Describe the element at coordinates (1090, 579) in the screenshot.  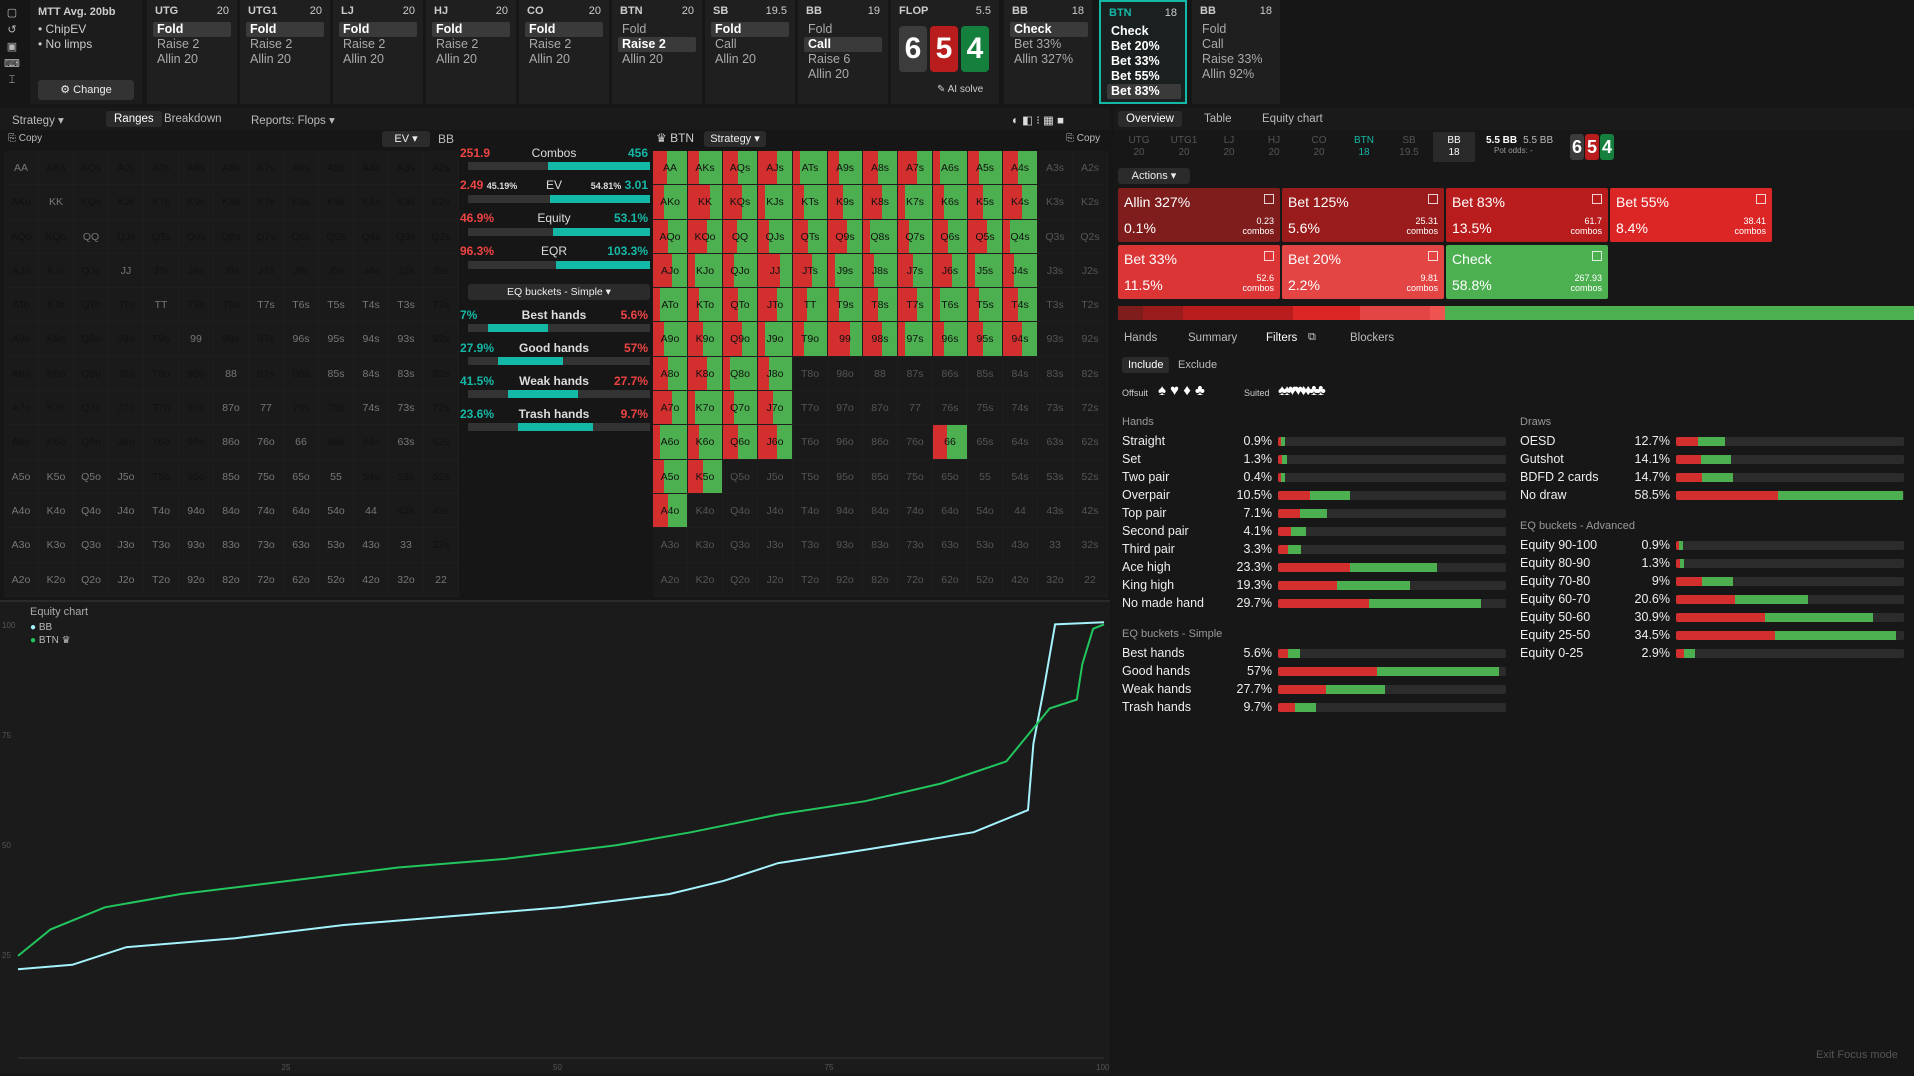
I see `strategy-cell: 22` at that location.